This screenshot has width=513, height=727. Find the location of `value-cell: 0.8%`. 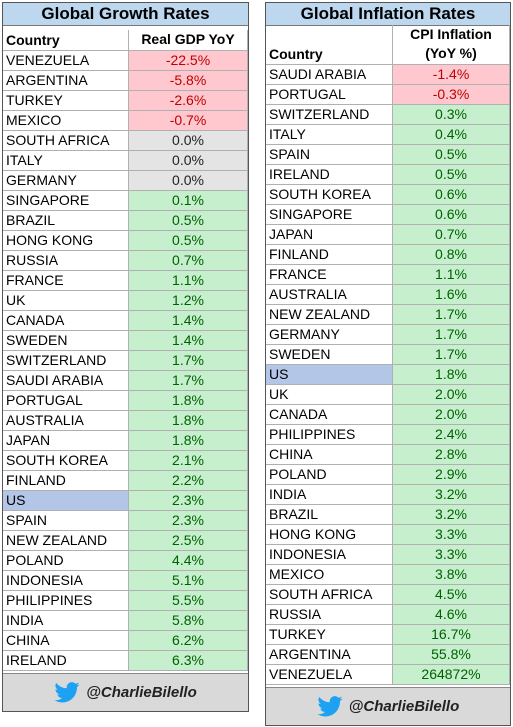

value-cell: 0.8% is located at coordinates (451, 255).